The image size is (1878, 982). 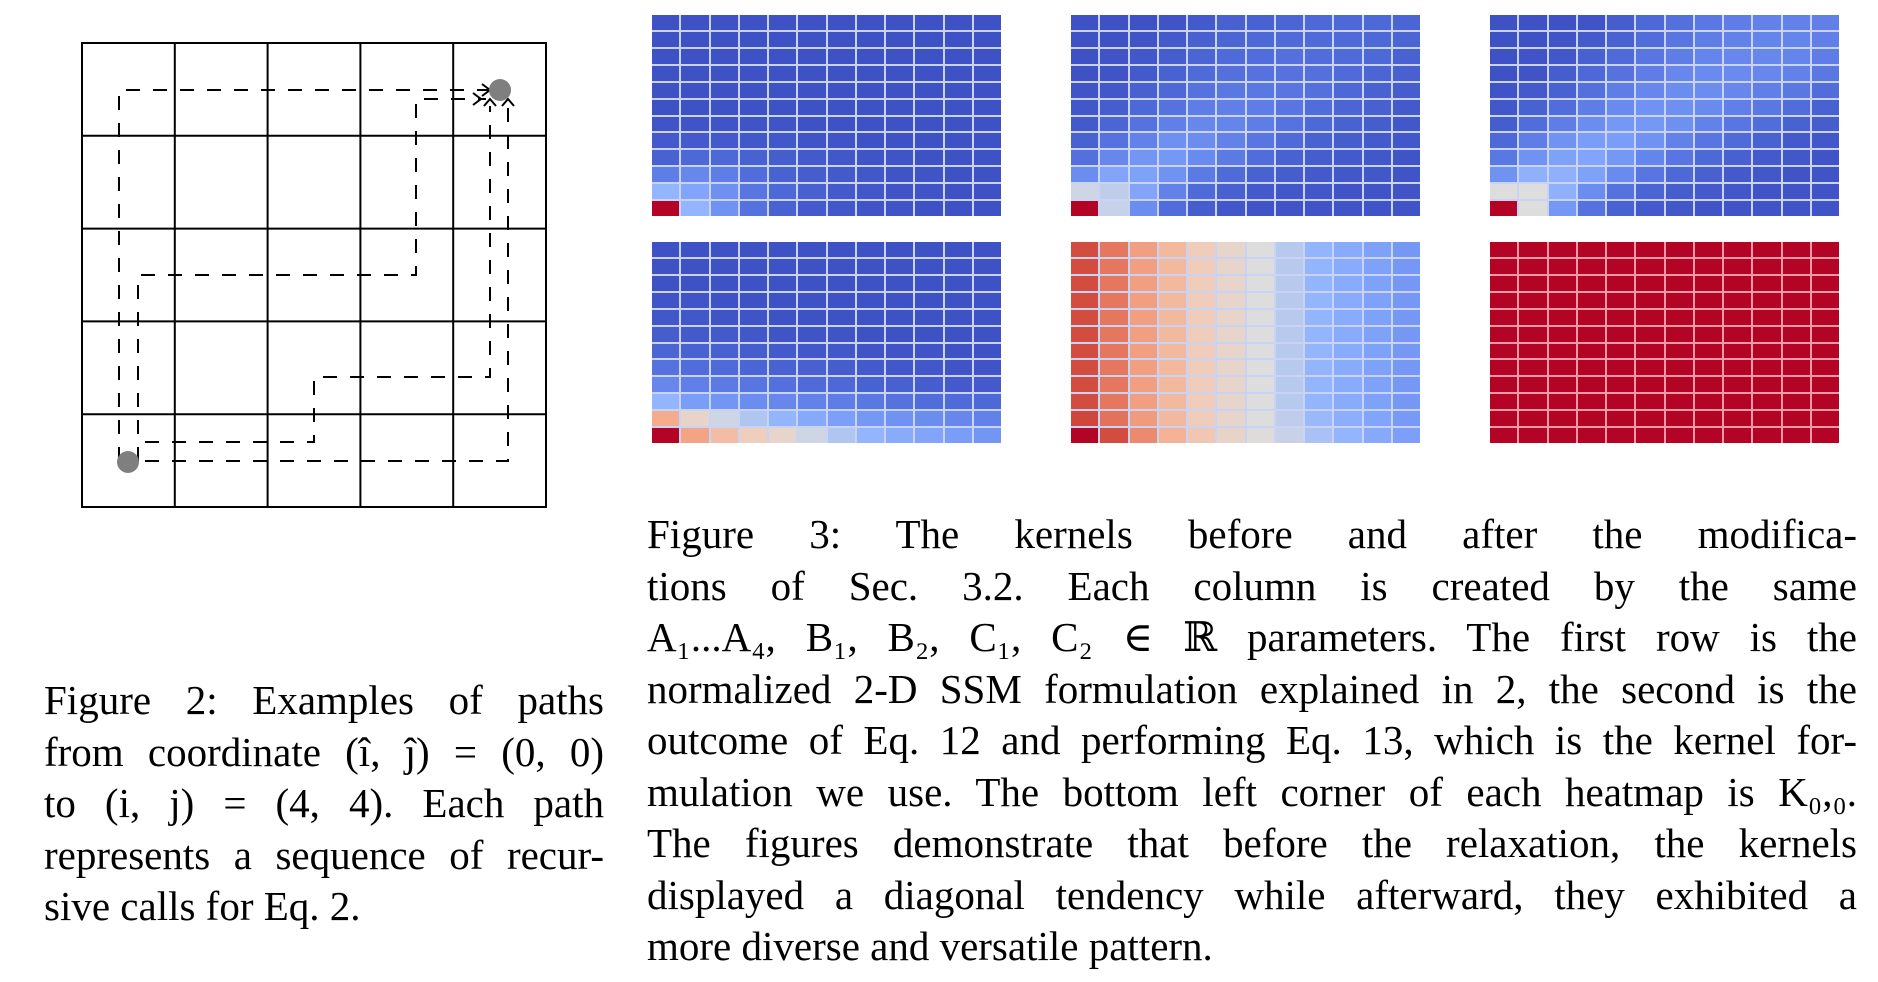 I want to click on grid-lines, so click(x=314, y=275).